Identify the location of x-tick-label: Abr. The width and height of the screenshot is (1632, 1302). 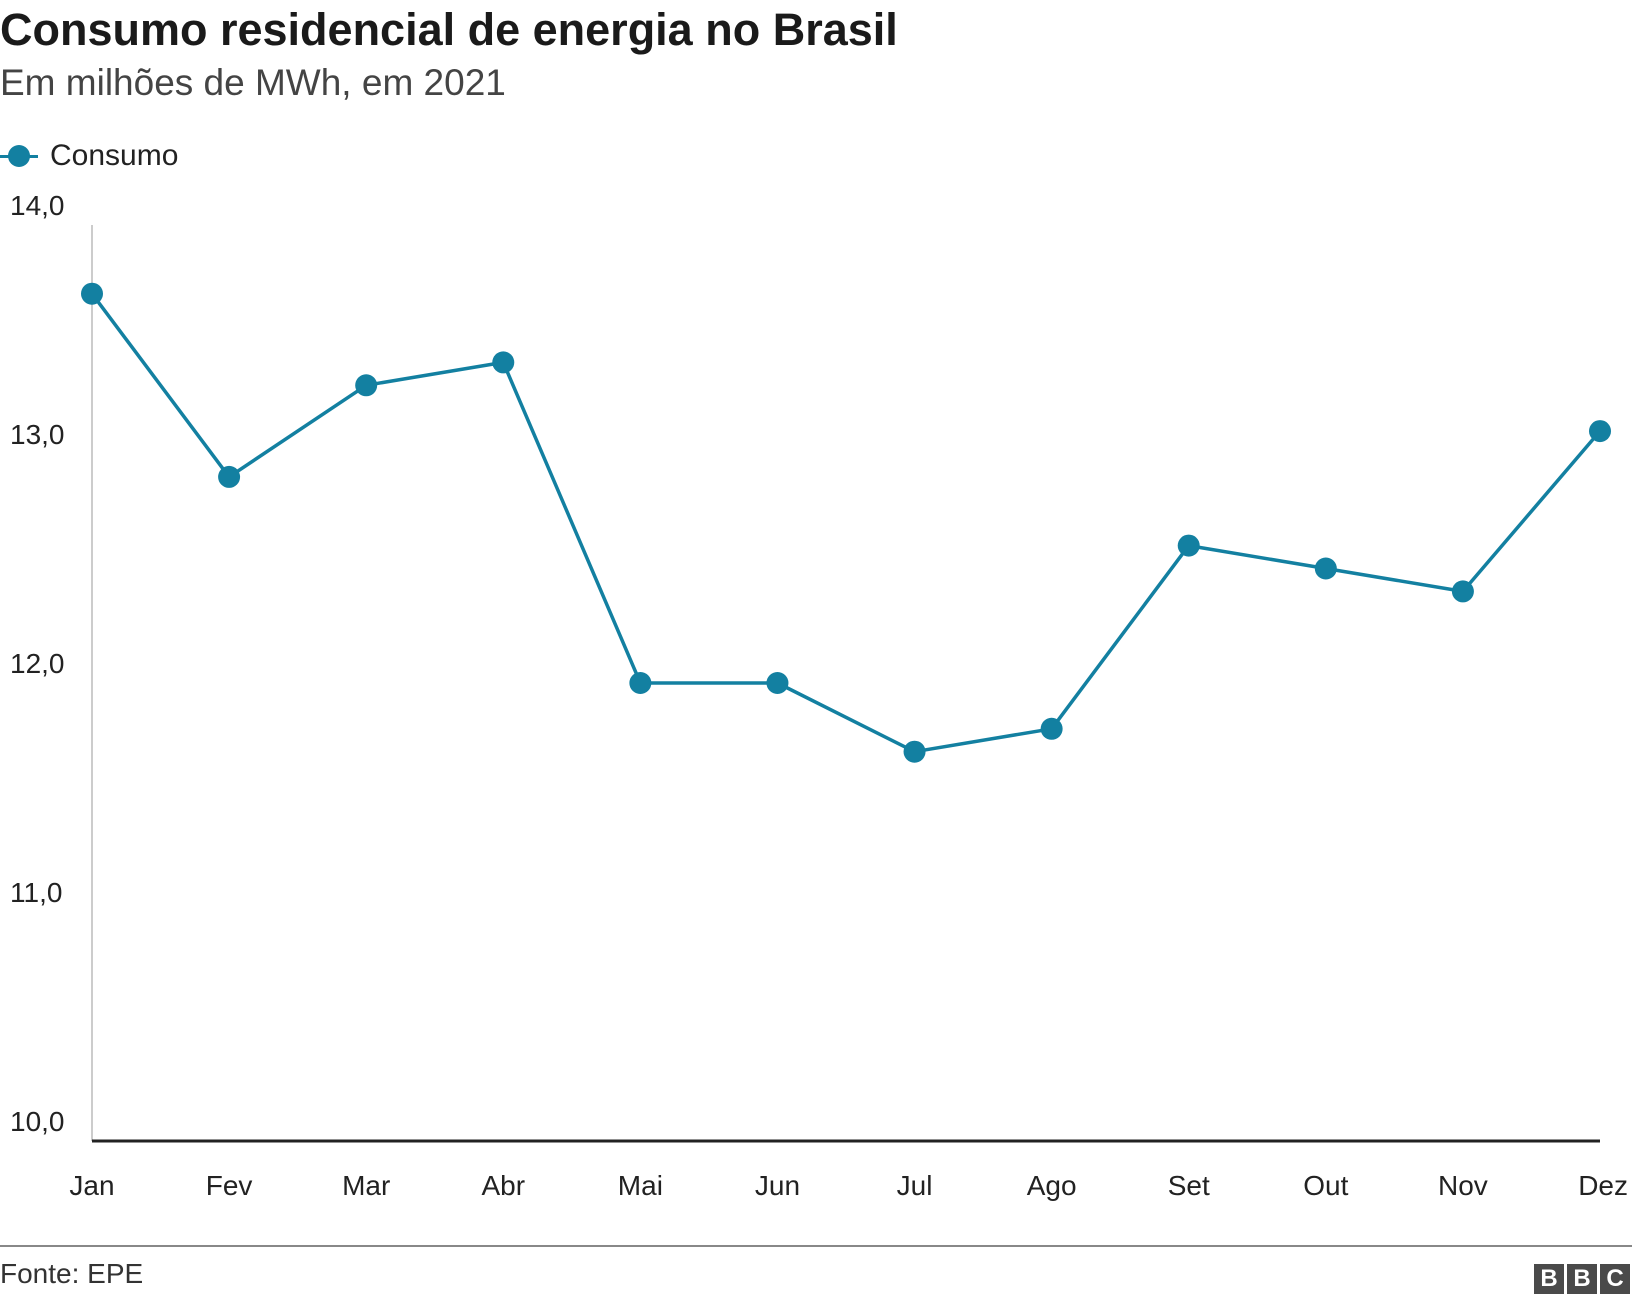
(503, 1185).